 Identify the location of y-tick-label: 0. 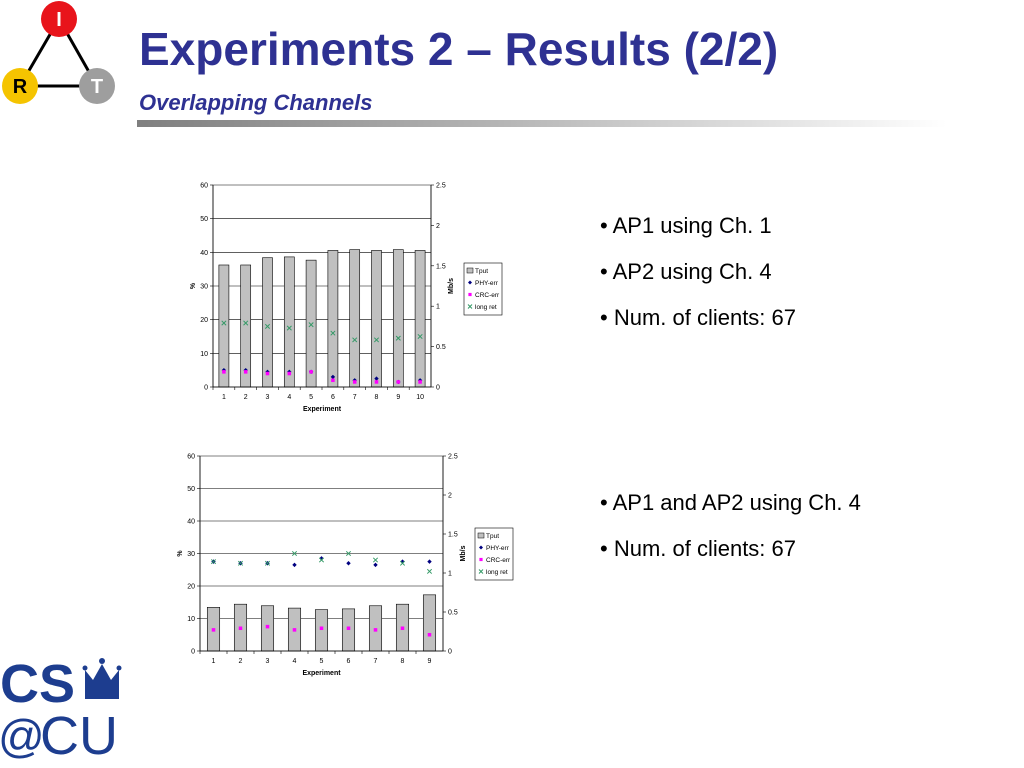
(206, 388).